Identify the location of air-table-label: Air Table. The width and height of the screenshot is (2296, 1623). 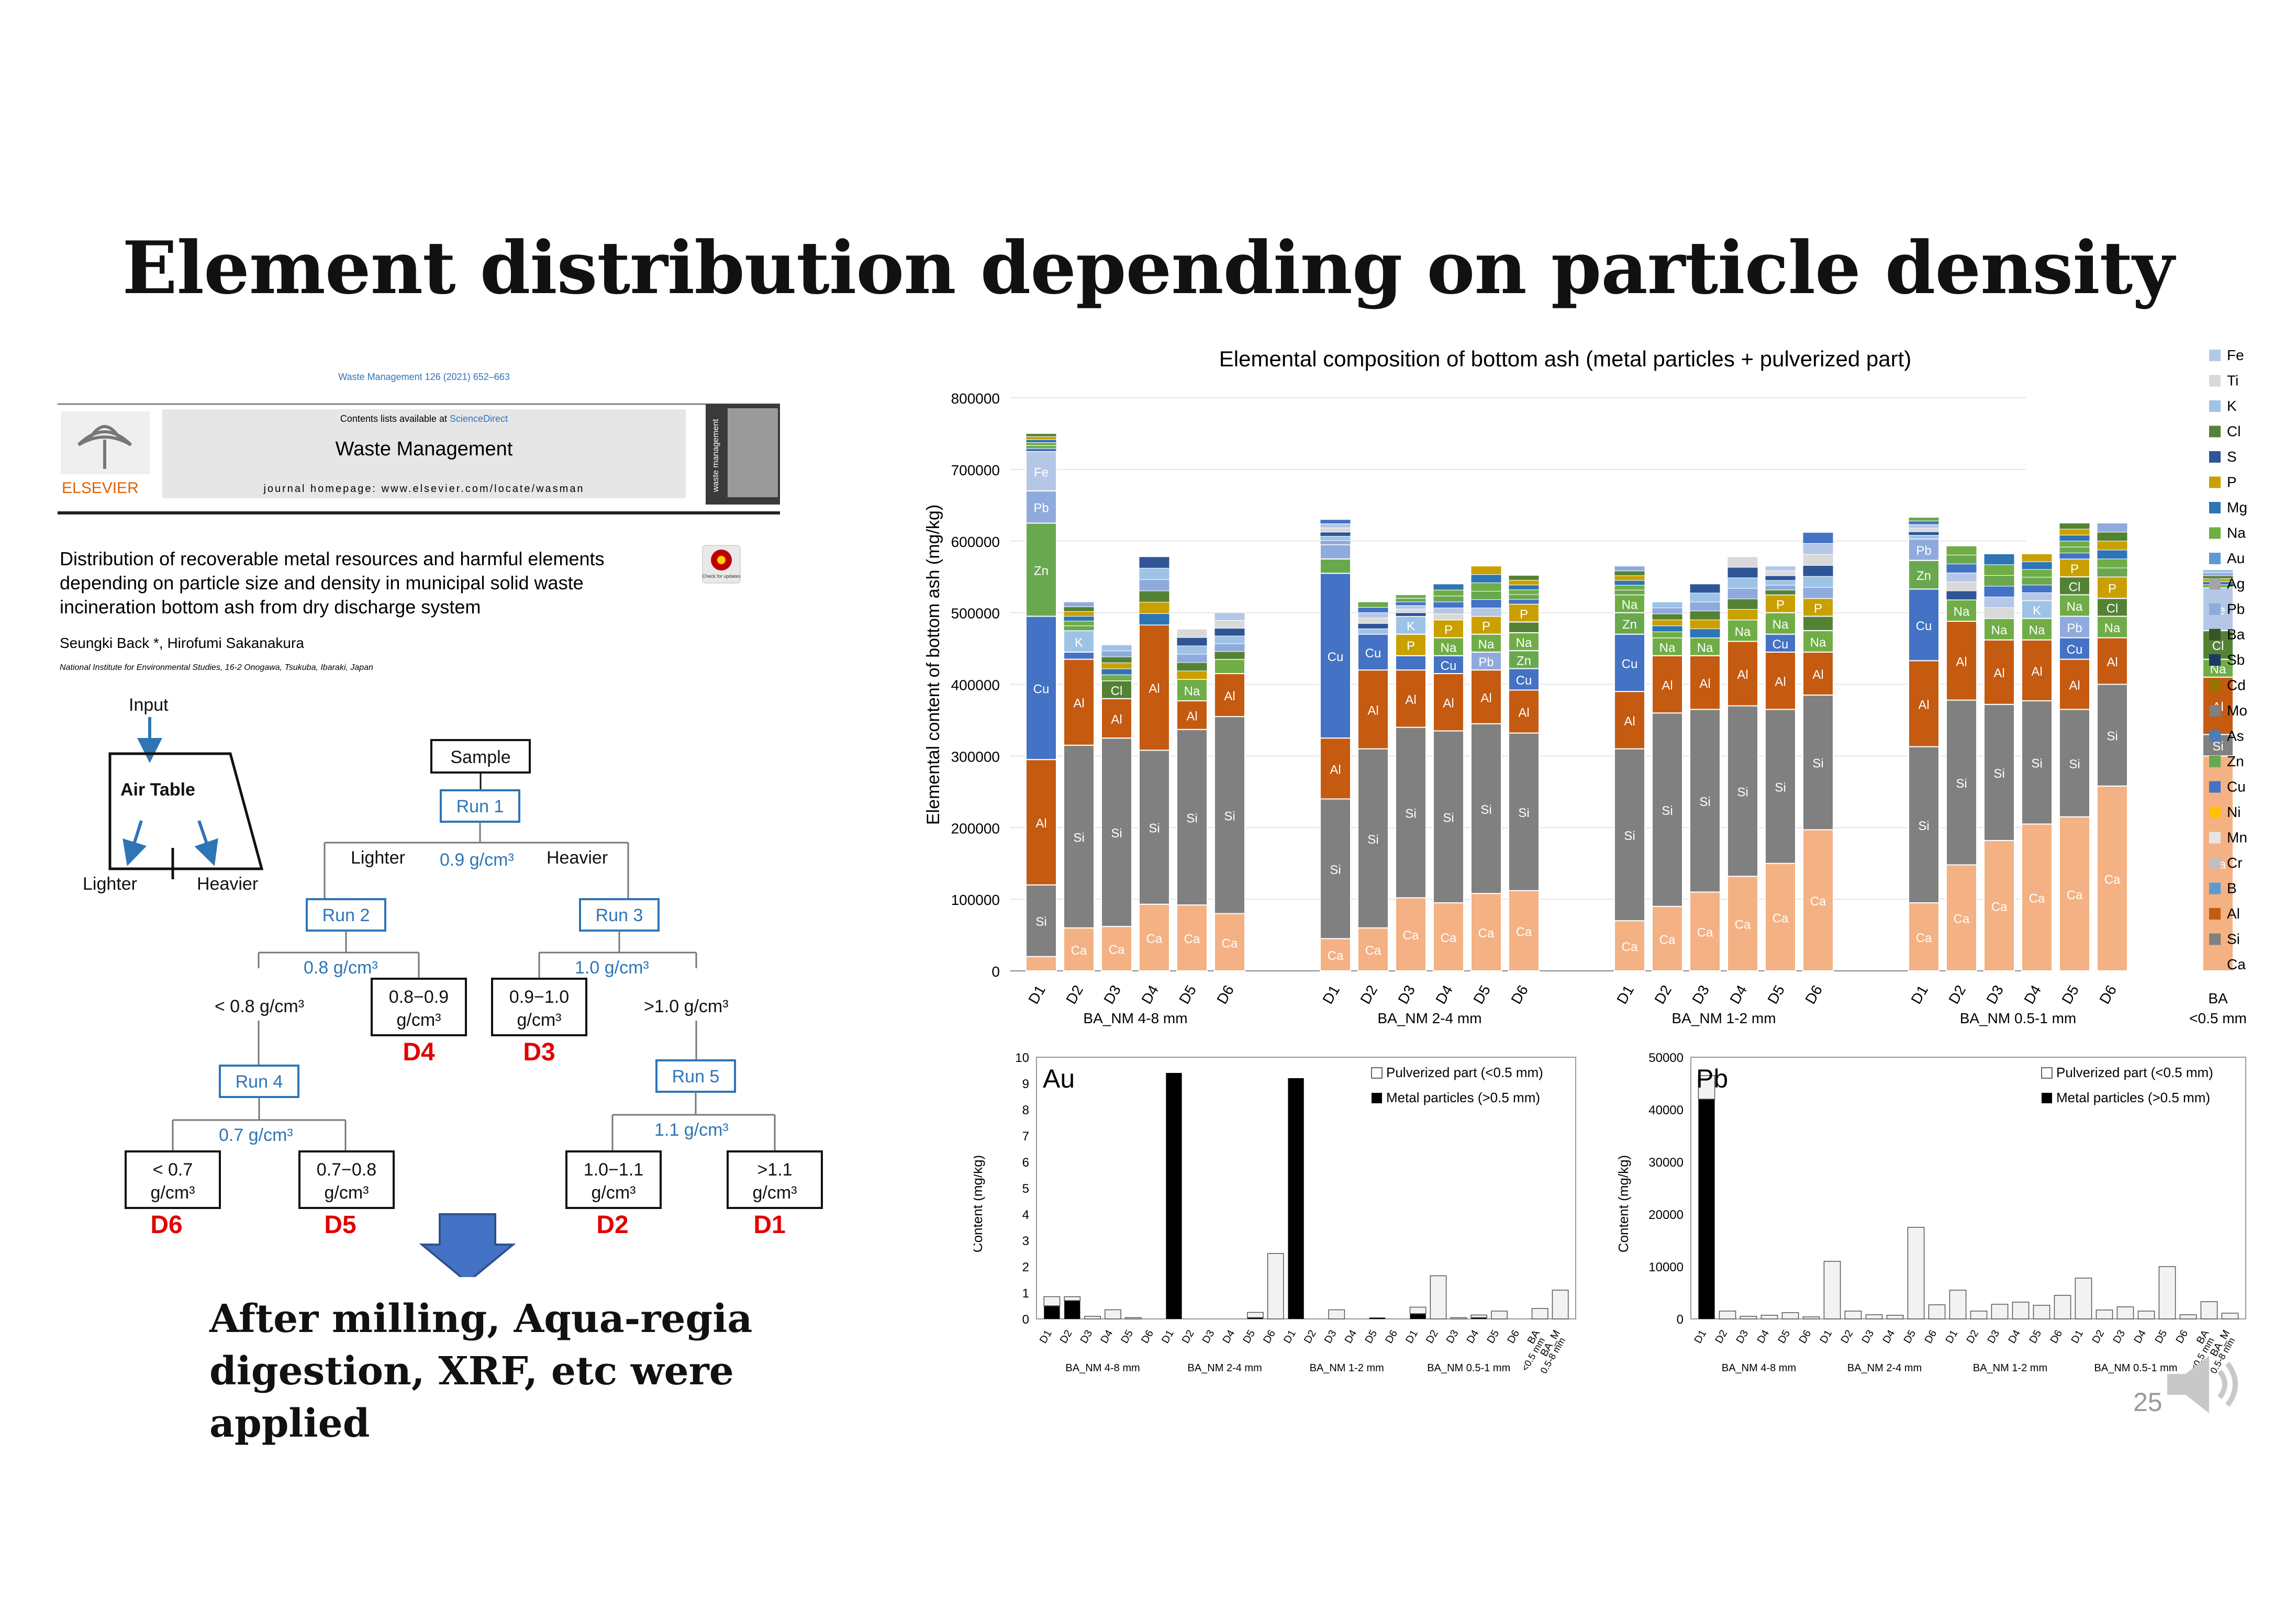
(158, 790).